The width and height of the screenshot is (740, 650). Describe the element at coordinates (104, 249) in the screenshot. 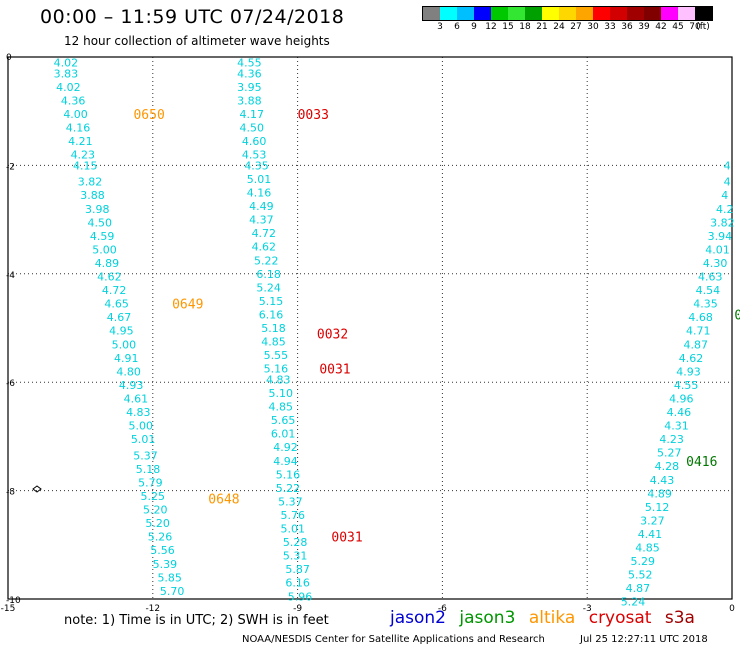

I see `wave-height-value: 5.00` at that location.